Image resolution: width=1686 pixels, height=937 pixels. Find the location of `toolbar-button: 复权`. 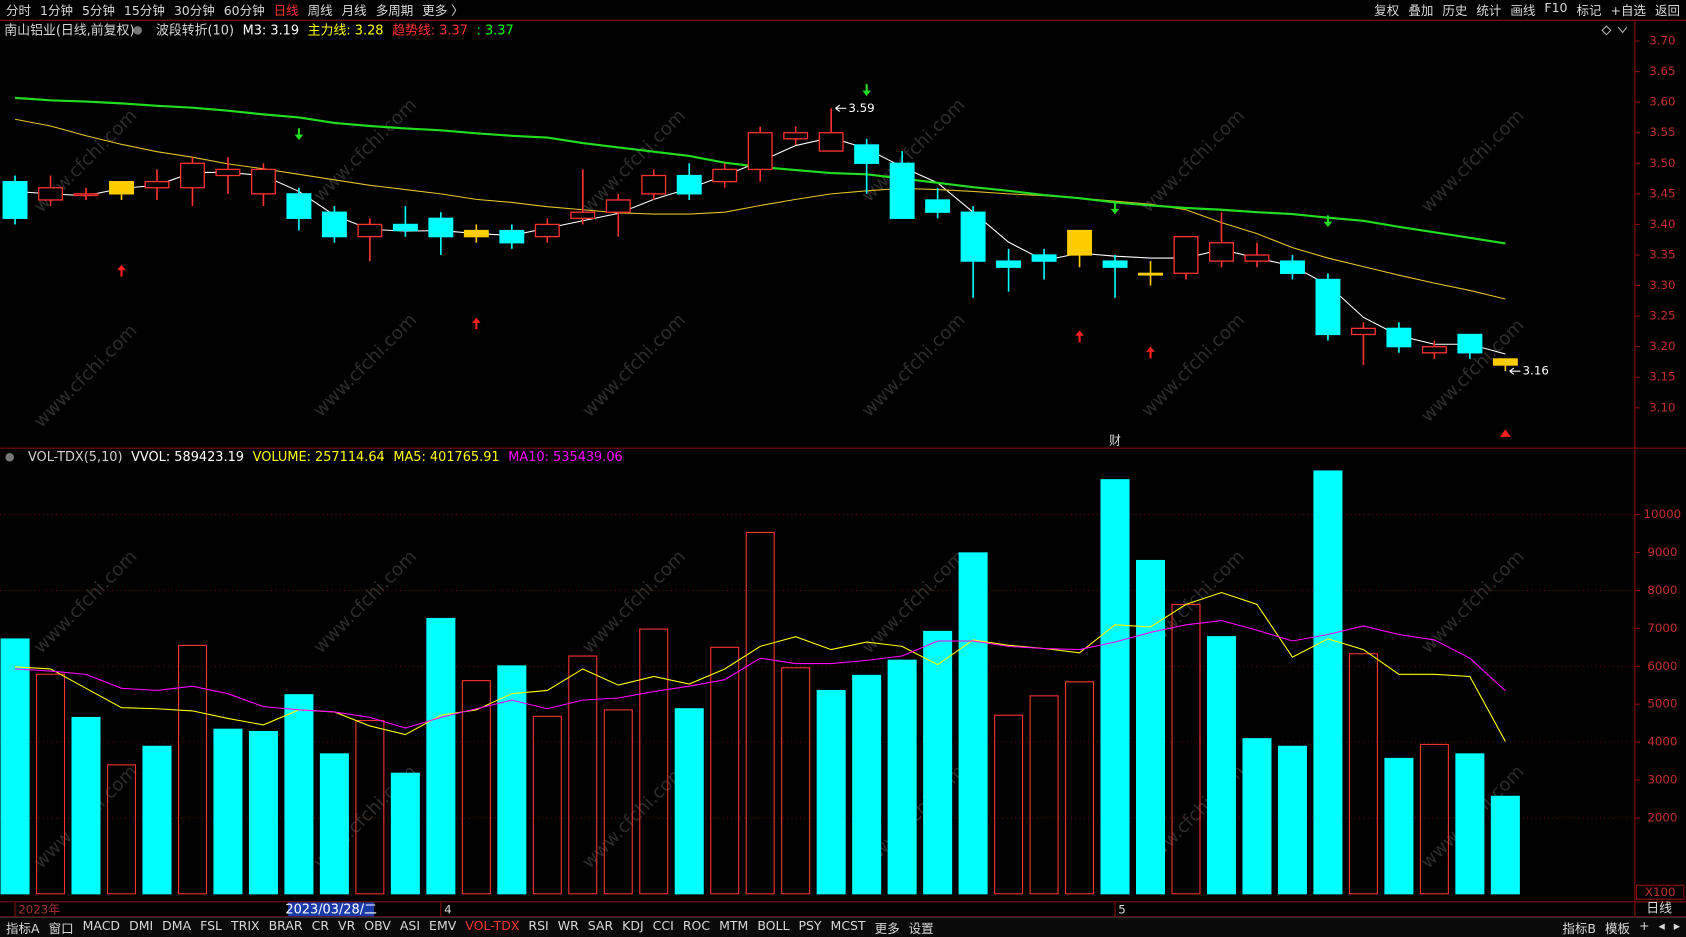

toolbar-button: 复权 is located at coordinates (1387, 10).